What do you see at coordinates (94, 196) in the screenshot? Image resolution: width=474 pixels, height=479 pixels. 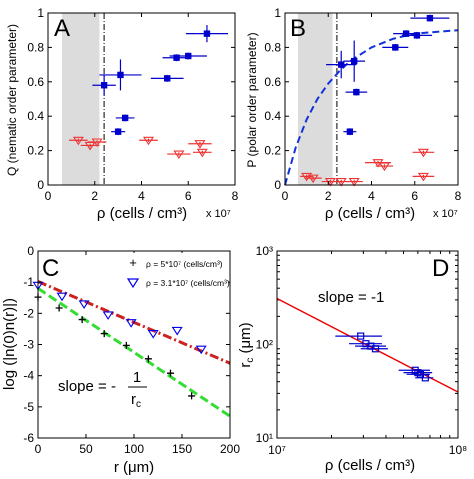 I see `panel-a-xtick-label-1: 2` at bounding box center [94, 196].